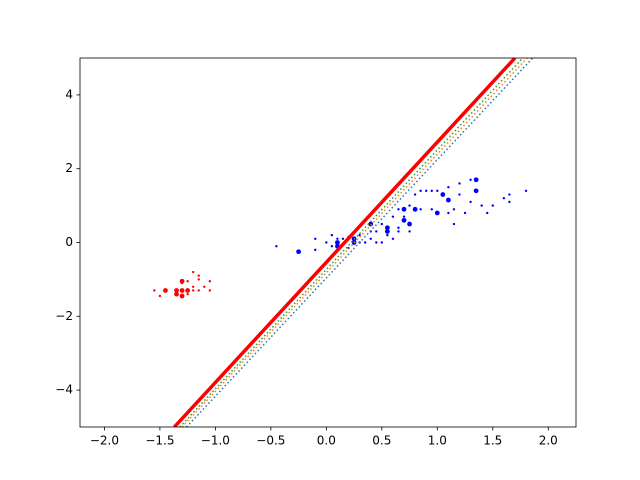  I want to click on y-tick-label: 0, so click(69, 242).